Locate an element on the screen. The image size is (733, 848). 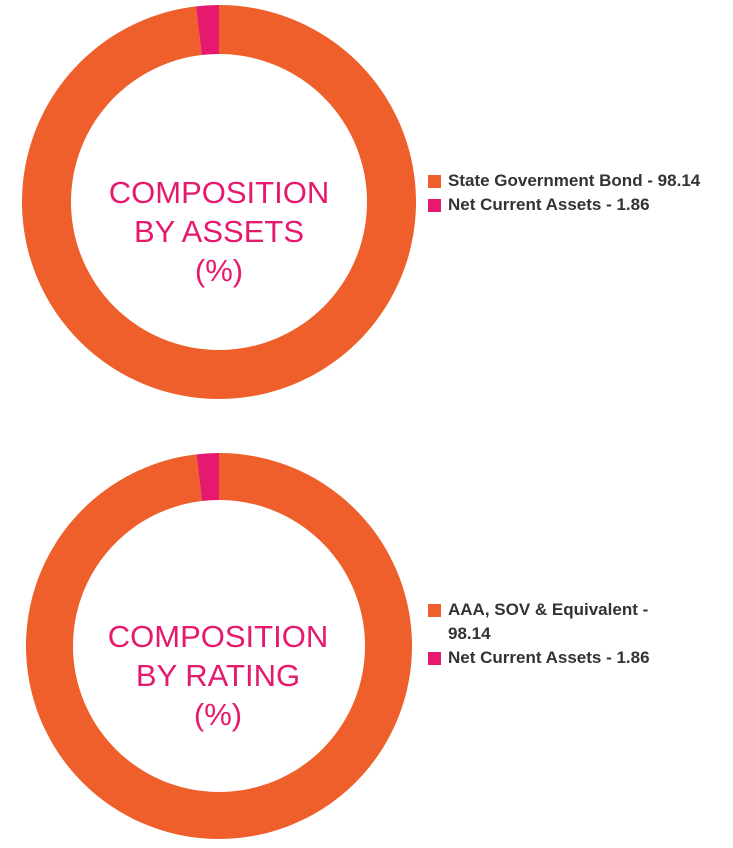
legend-label: AAA, SOV & Equivalent - 98.14 is located at coordinates (548, 621).